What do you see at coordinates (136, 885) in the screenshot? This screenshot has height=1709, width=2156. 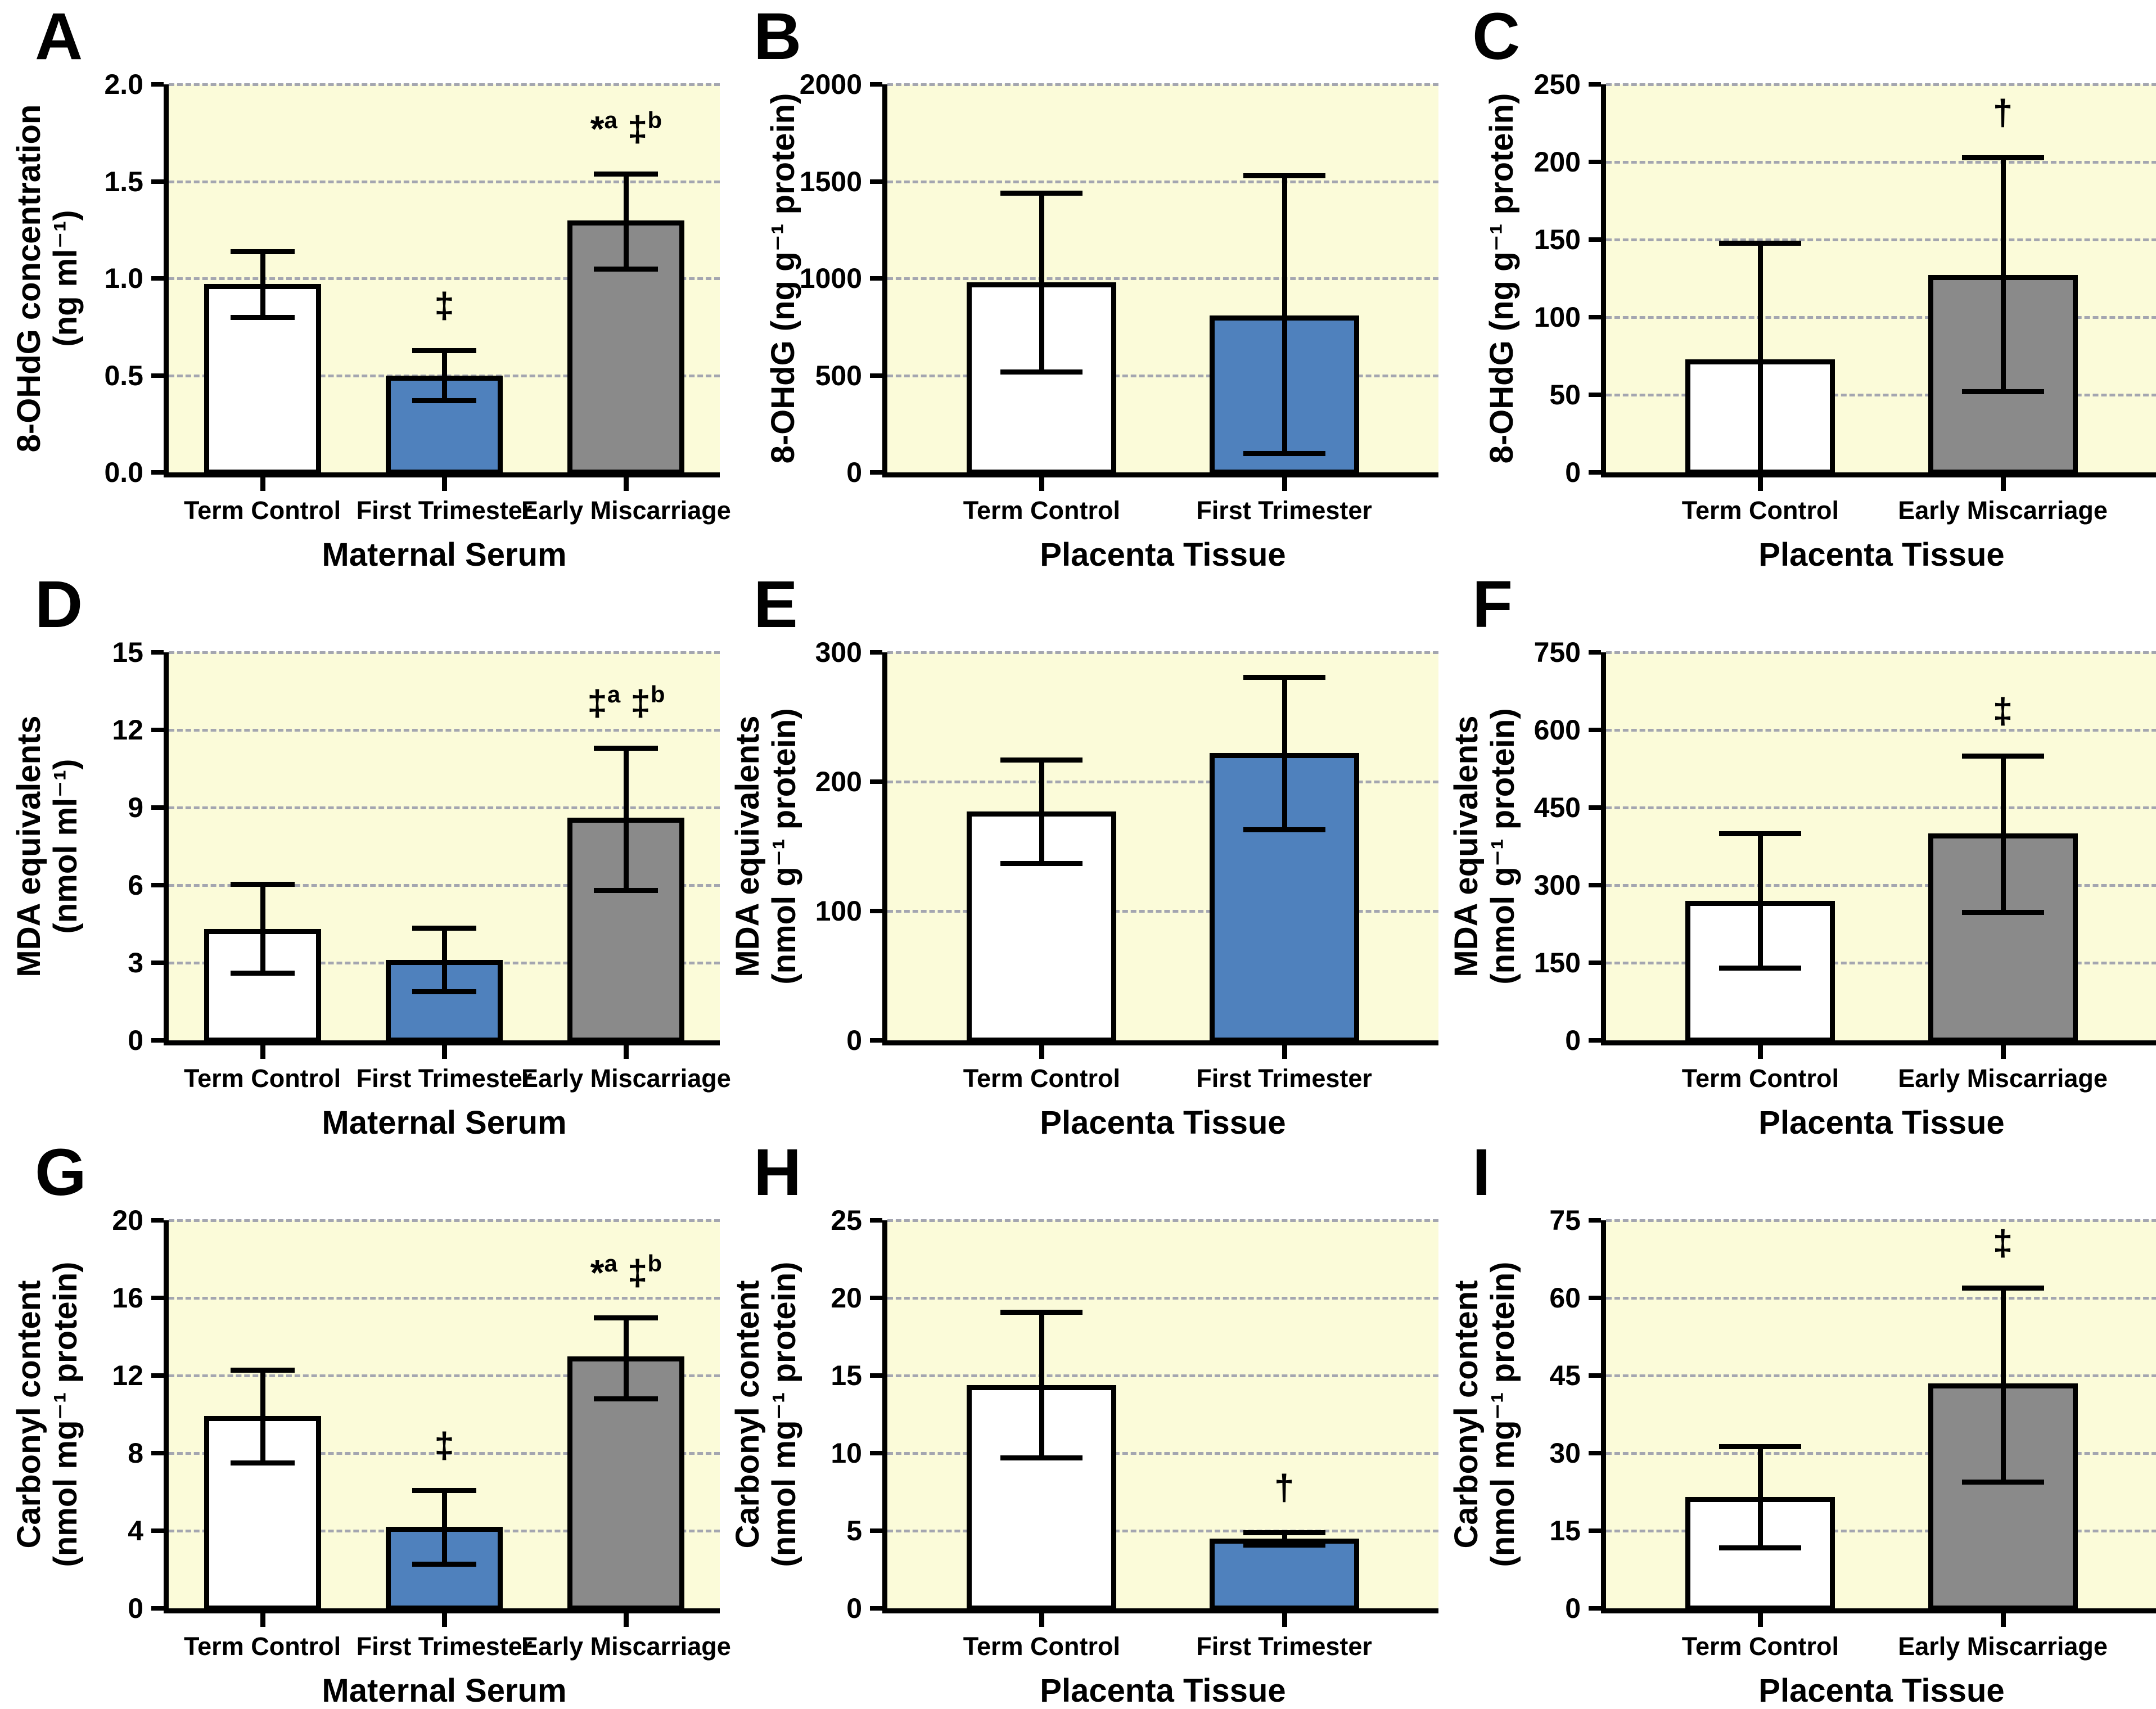 I see `y-tick-label: 6` at bounding box center [136, 885].